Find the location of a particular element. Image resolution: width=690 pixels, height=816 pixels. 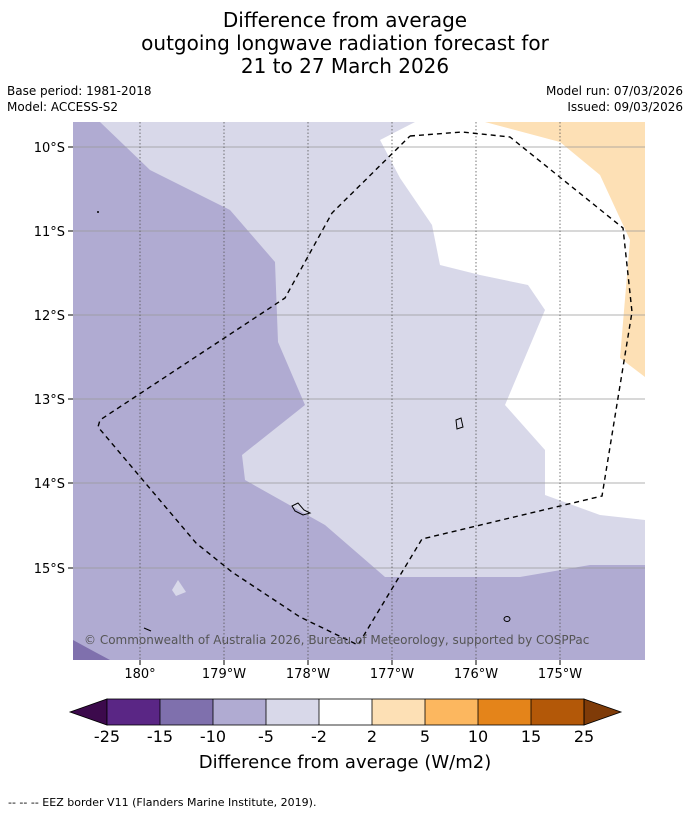

colorbar-tick-label: -15 is located at coordinates (160, 736).